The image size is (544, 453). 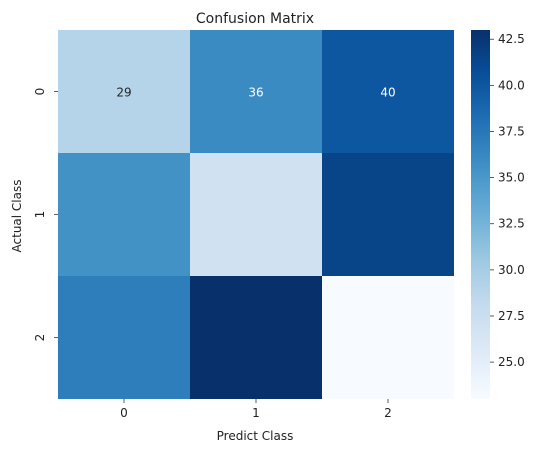 What do you see at coordinates (40, 92) in the screenshot?
I see `y-tick-label: 0` at bounding box center [40, 92].